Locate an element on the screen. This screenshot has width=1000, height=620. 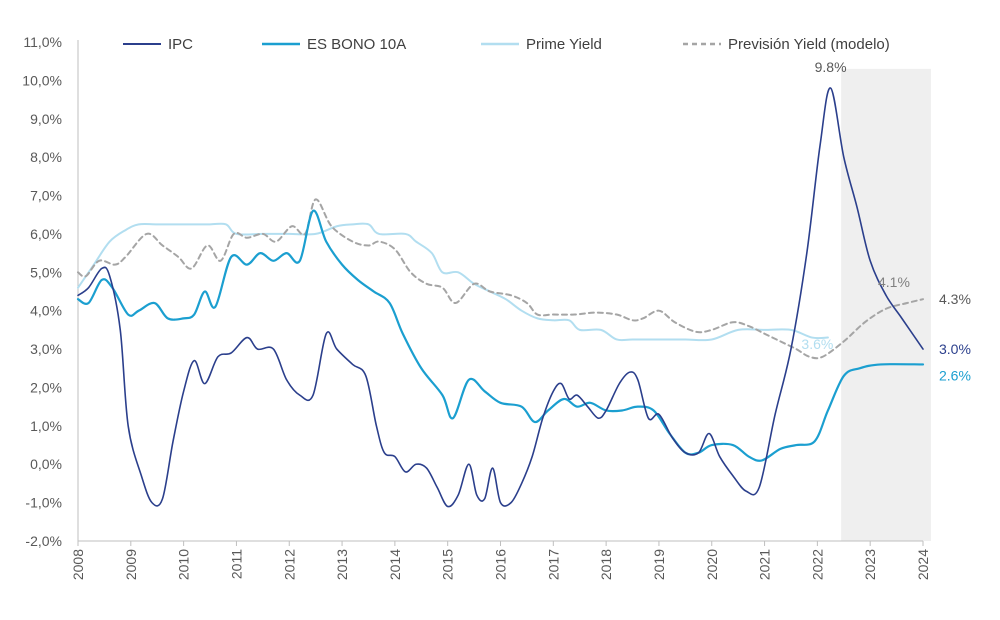
x-tick-label: 2020 is located at coordinates (712, 564).